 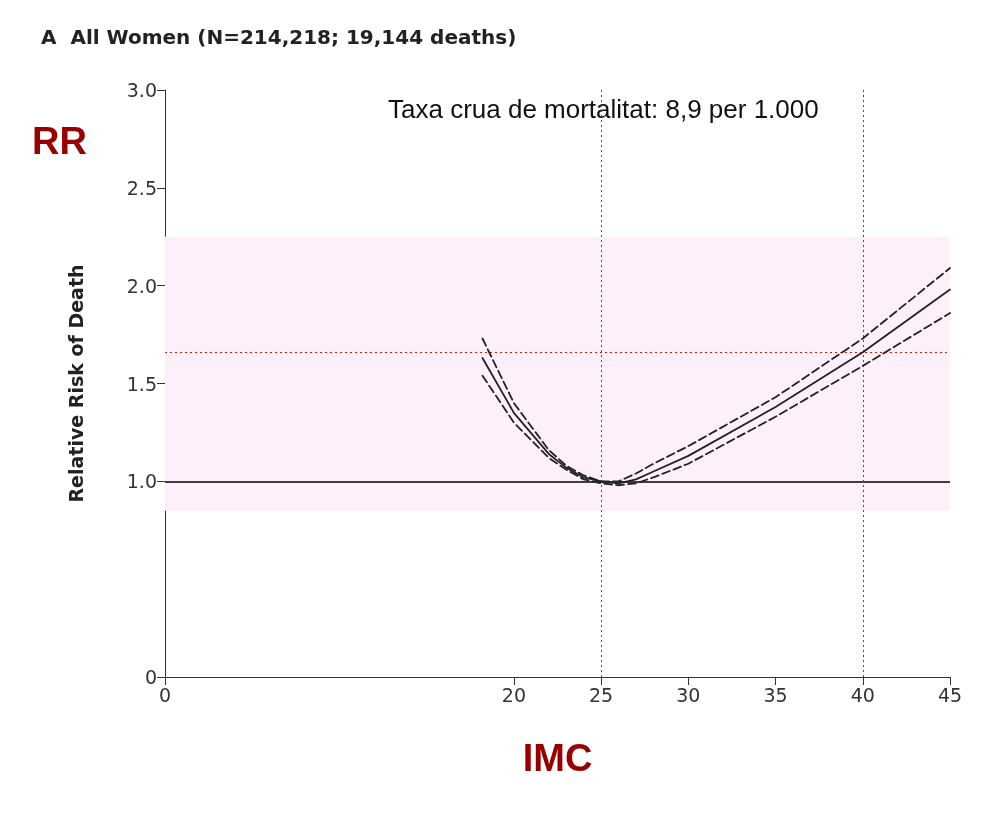 I want to click on chart-title: A All Women (N=214,218; 19,144 deaths), so click(x=279, y=37).